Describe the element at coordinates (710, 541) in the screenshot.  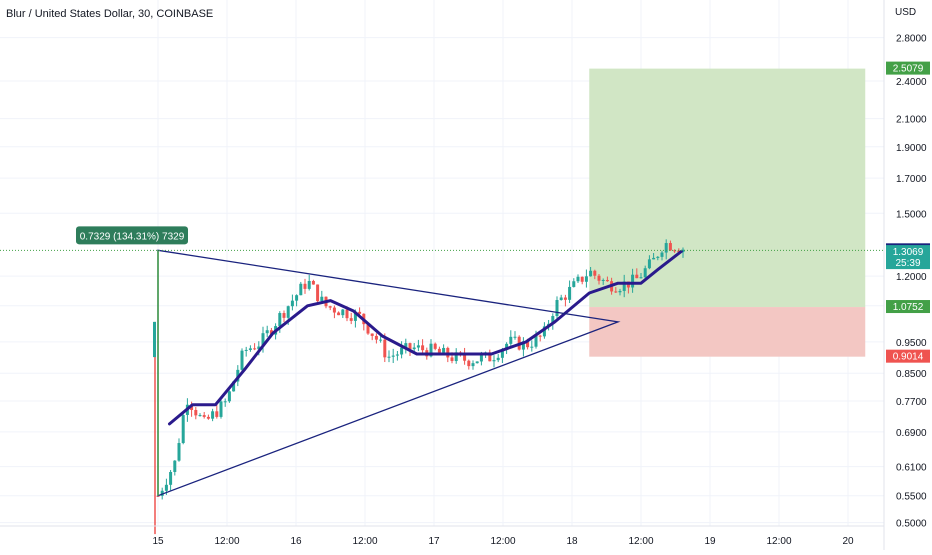
I see `x-tick-label: 19` at that location.